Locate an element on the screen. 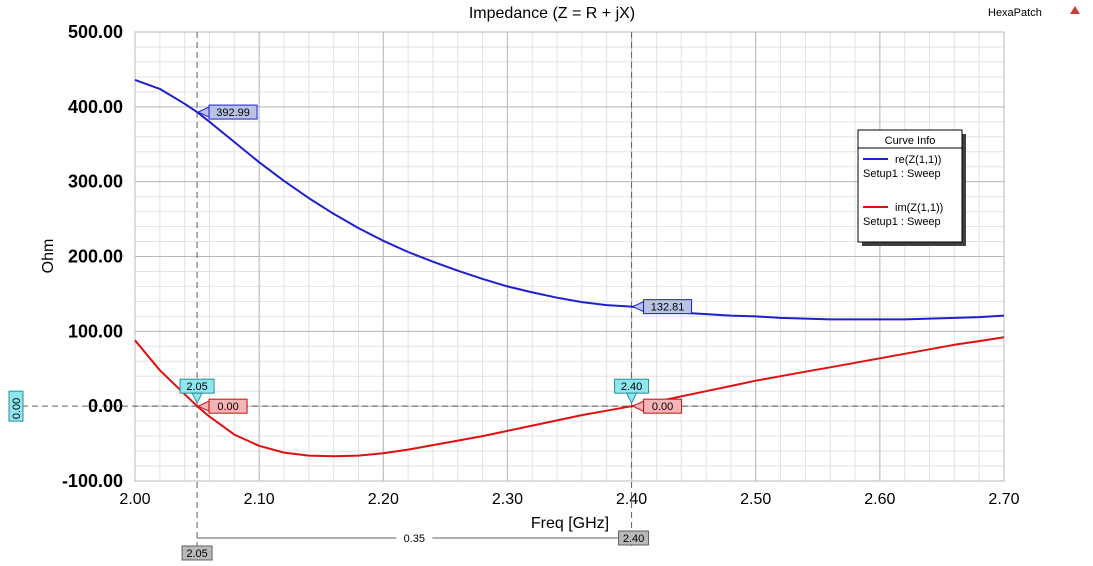 The height and width of the screenshot is (566, 1093). legend-entry-im: im(Z(1,1)) is located at coordinates (919, 208).